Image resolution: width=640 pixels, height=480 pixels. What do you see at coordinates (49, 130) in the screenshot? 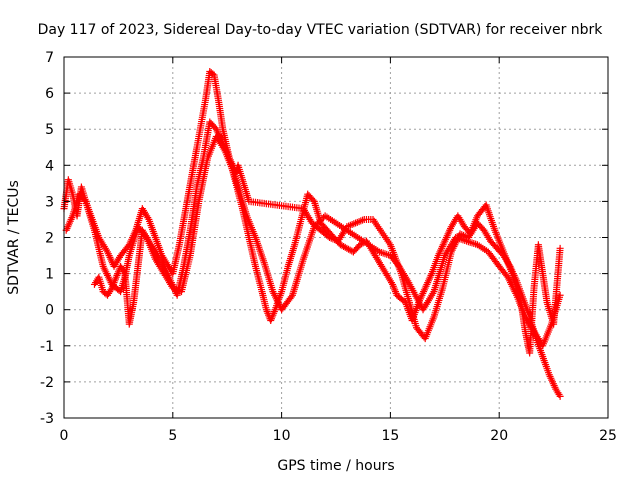
I see `y-tick-label: 5` at bounding box center [49, 130].